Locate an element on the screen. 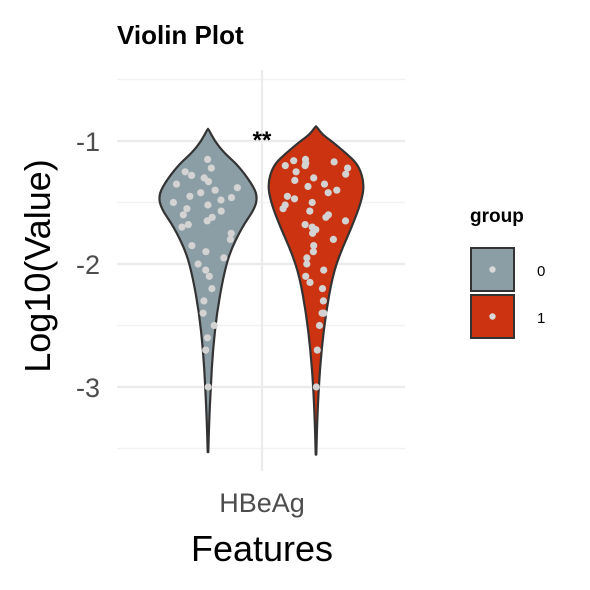  legend-key-1-dot is located at coordinates (492, 316).